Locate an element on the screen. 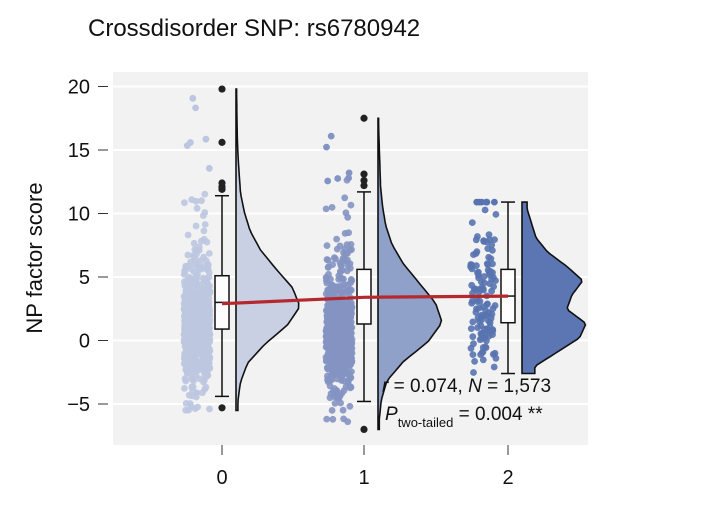  trend-line is located at coordinates (365, 300).